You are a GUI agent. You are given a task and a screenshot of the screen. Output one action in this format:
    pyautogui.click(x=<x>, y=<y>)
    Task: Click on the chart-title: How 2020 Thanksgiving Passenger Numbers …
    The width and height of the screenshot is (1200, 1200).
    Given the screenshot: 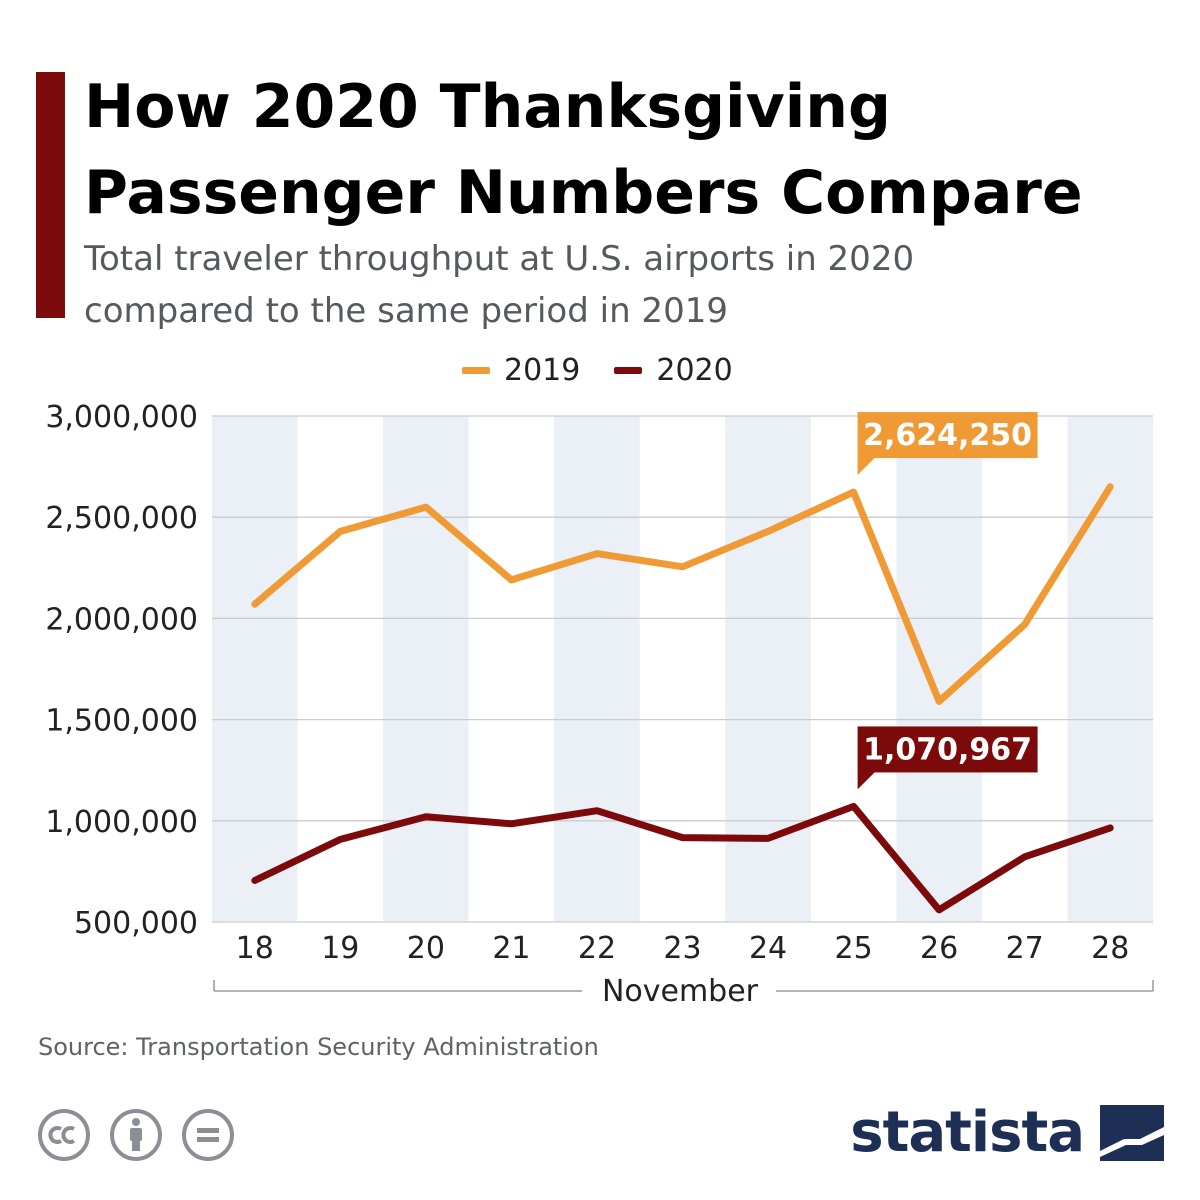 What is the action you would take?
    pyautogui.click(x=583, y=150)
    